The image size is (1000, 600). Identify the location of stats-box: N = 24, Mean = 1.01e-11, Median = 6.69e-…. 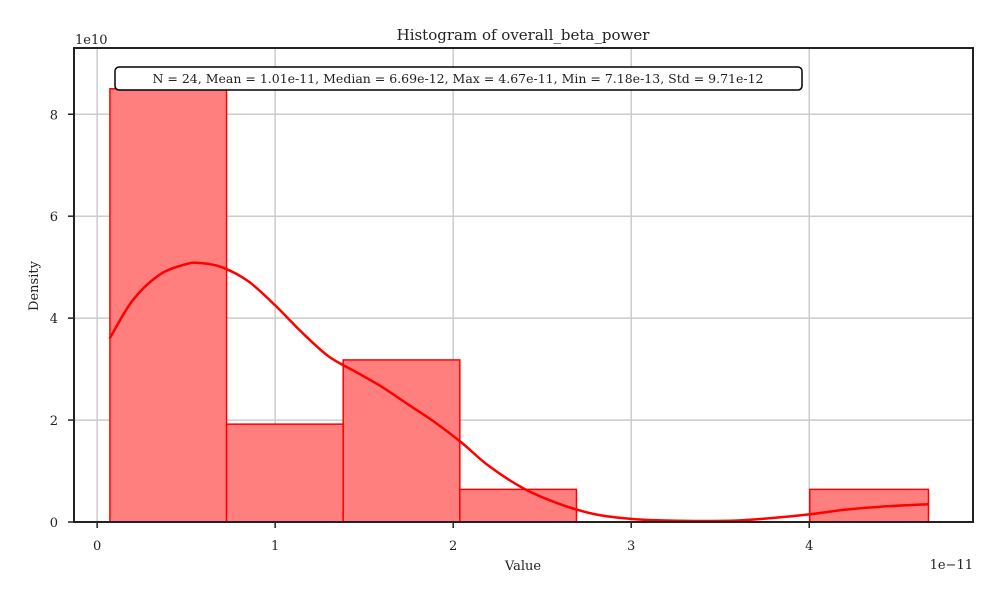
(458, 78).